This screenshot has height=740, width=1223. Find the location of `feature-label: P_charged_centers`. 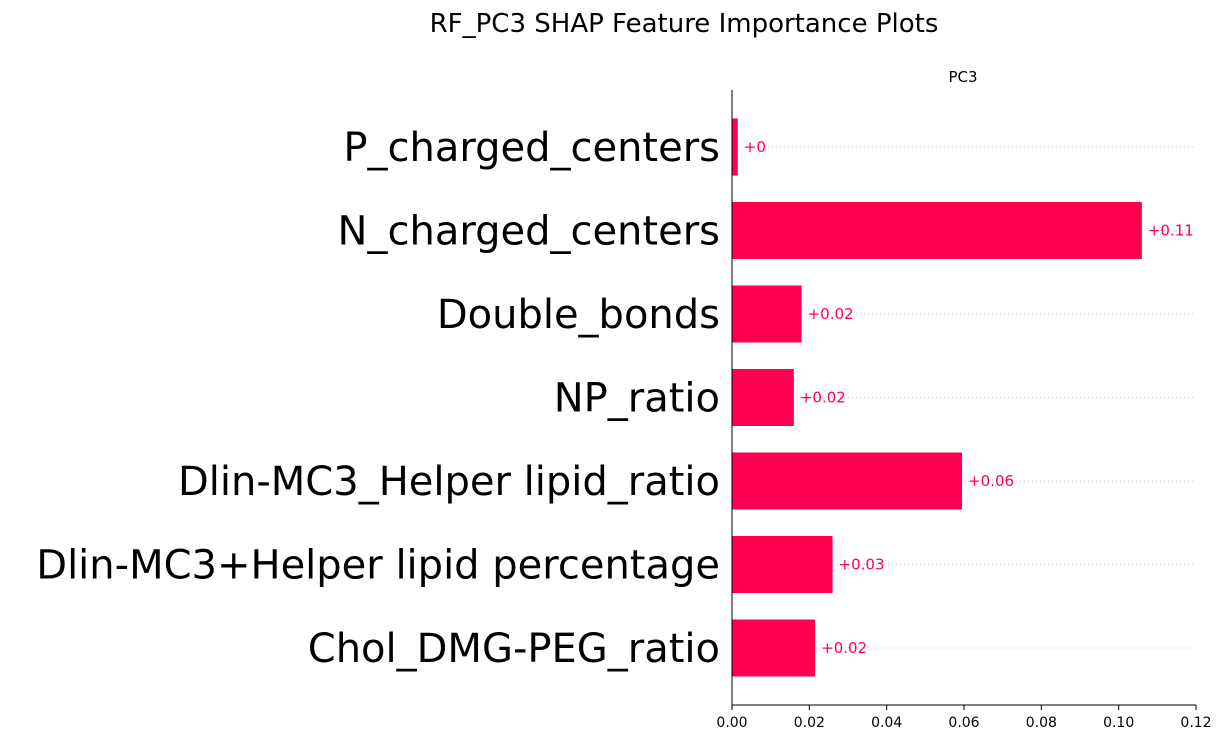

feature-label: P_charged_centers is located at coordinates (531, 148).